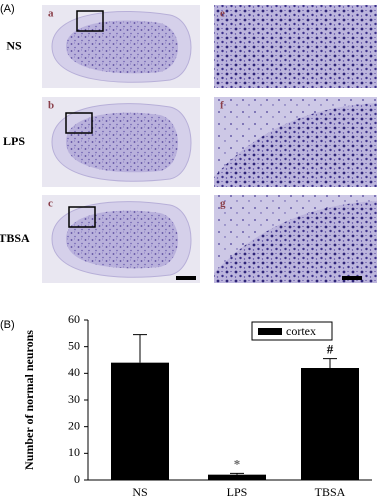  I want to click on panel-letter: b, so click(51, 106).